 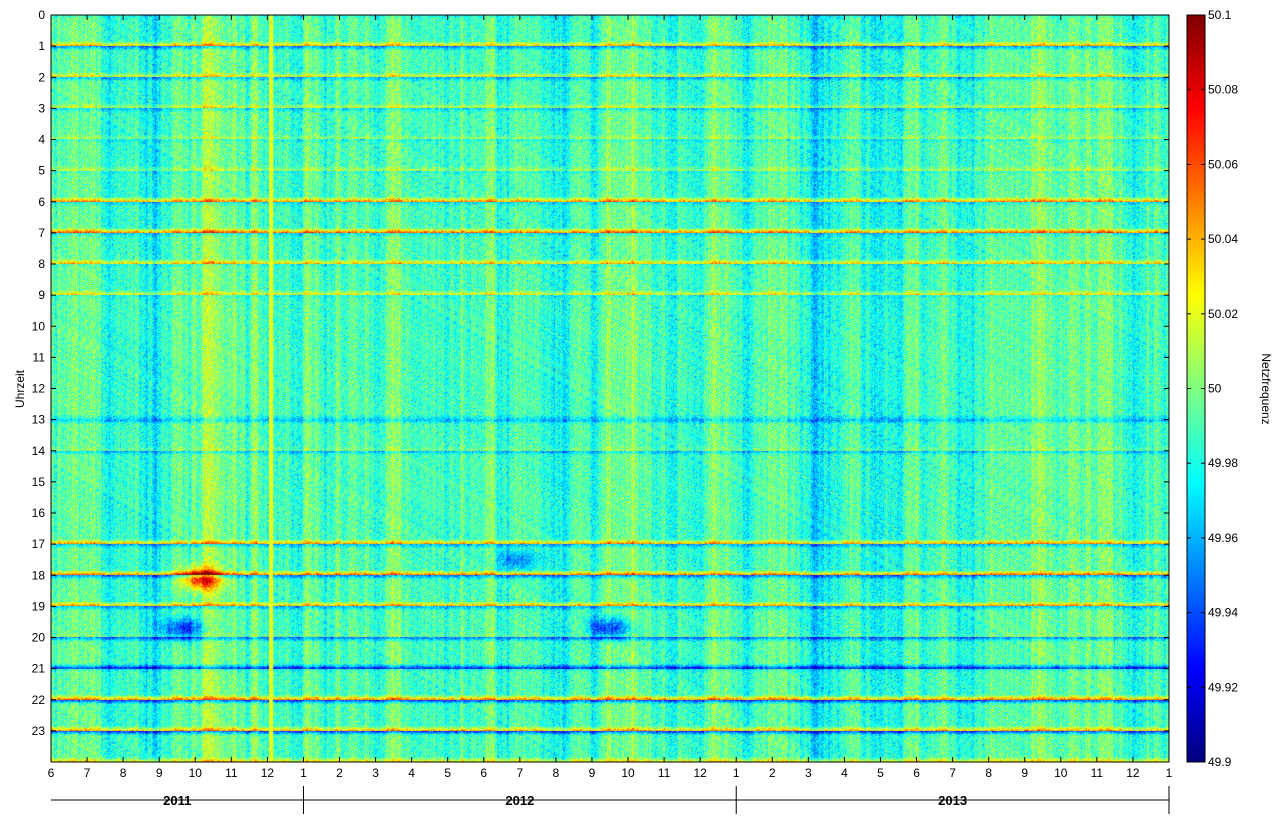 What do you see at coordinates (39, 482) in the screenshot?
I see `y-tick-label: 15` at bounding box center [39, 482].